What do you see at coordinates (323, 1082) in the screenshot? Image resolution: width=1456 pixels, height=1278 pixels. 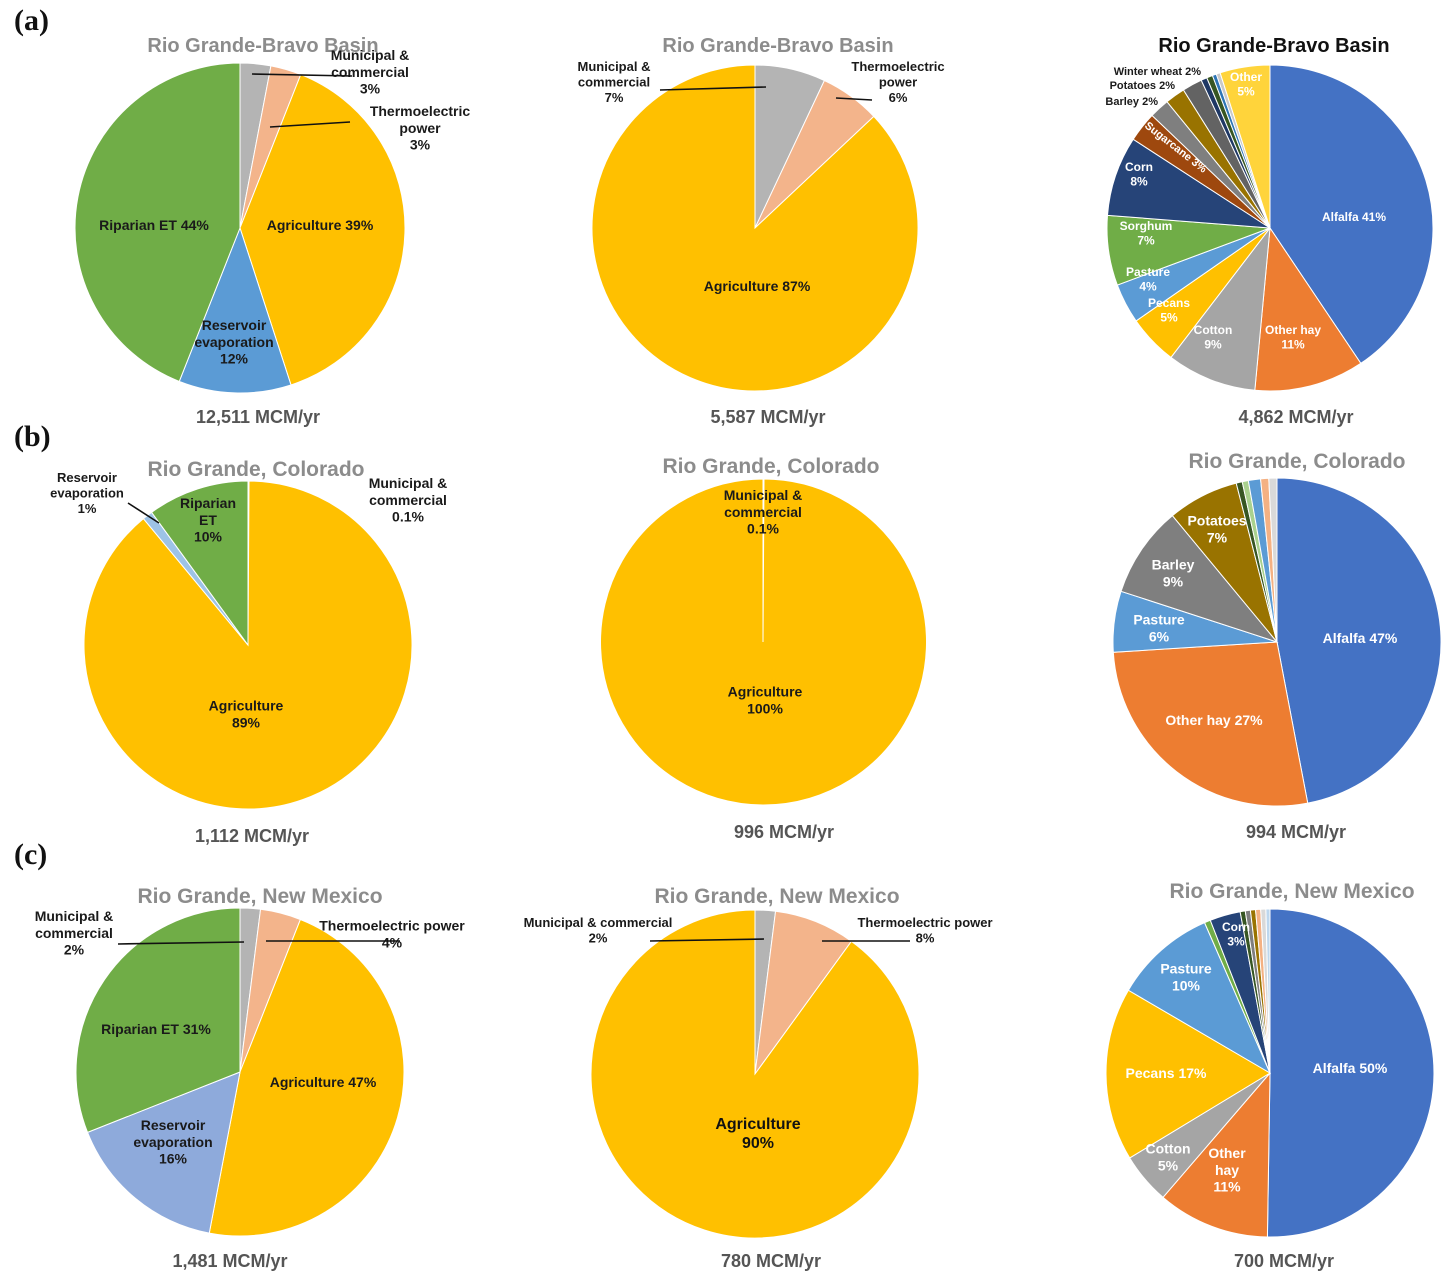 I see `slice-label-agriculture: Agriculture 47%` at bounding box center [323, 1082].